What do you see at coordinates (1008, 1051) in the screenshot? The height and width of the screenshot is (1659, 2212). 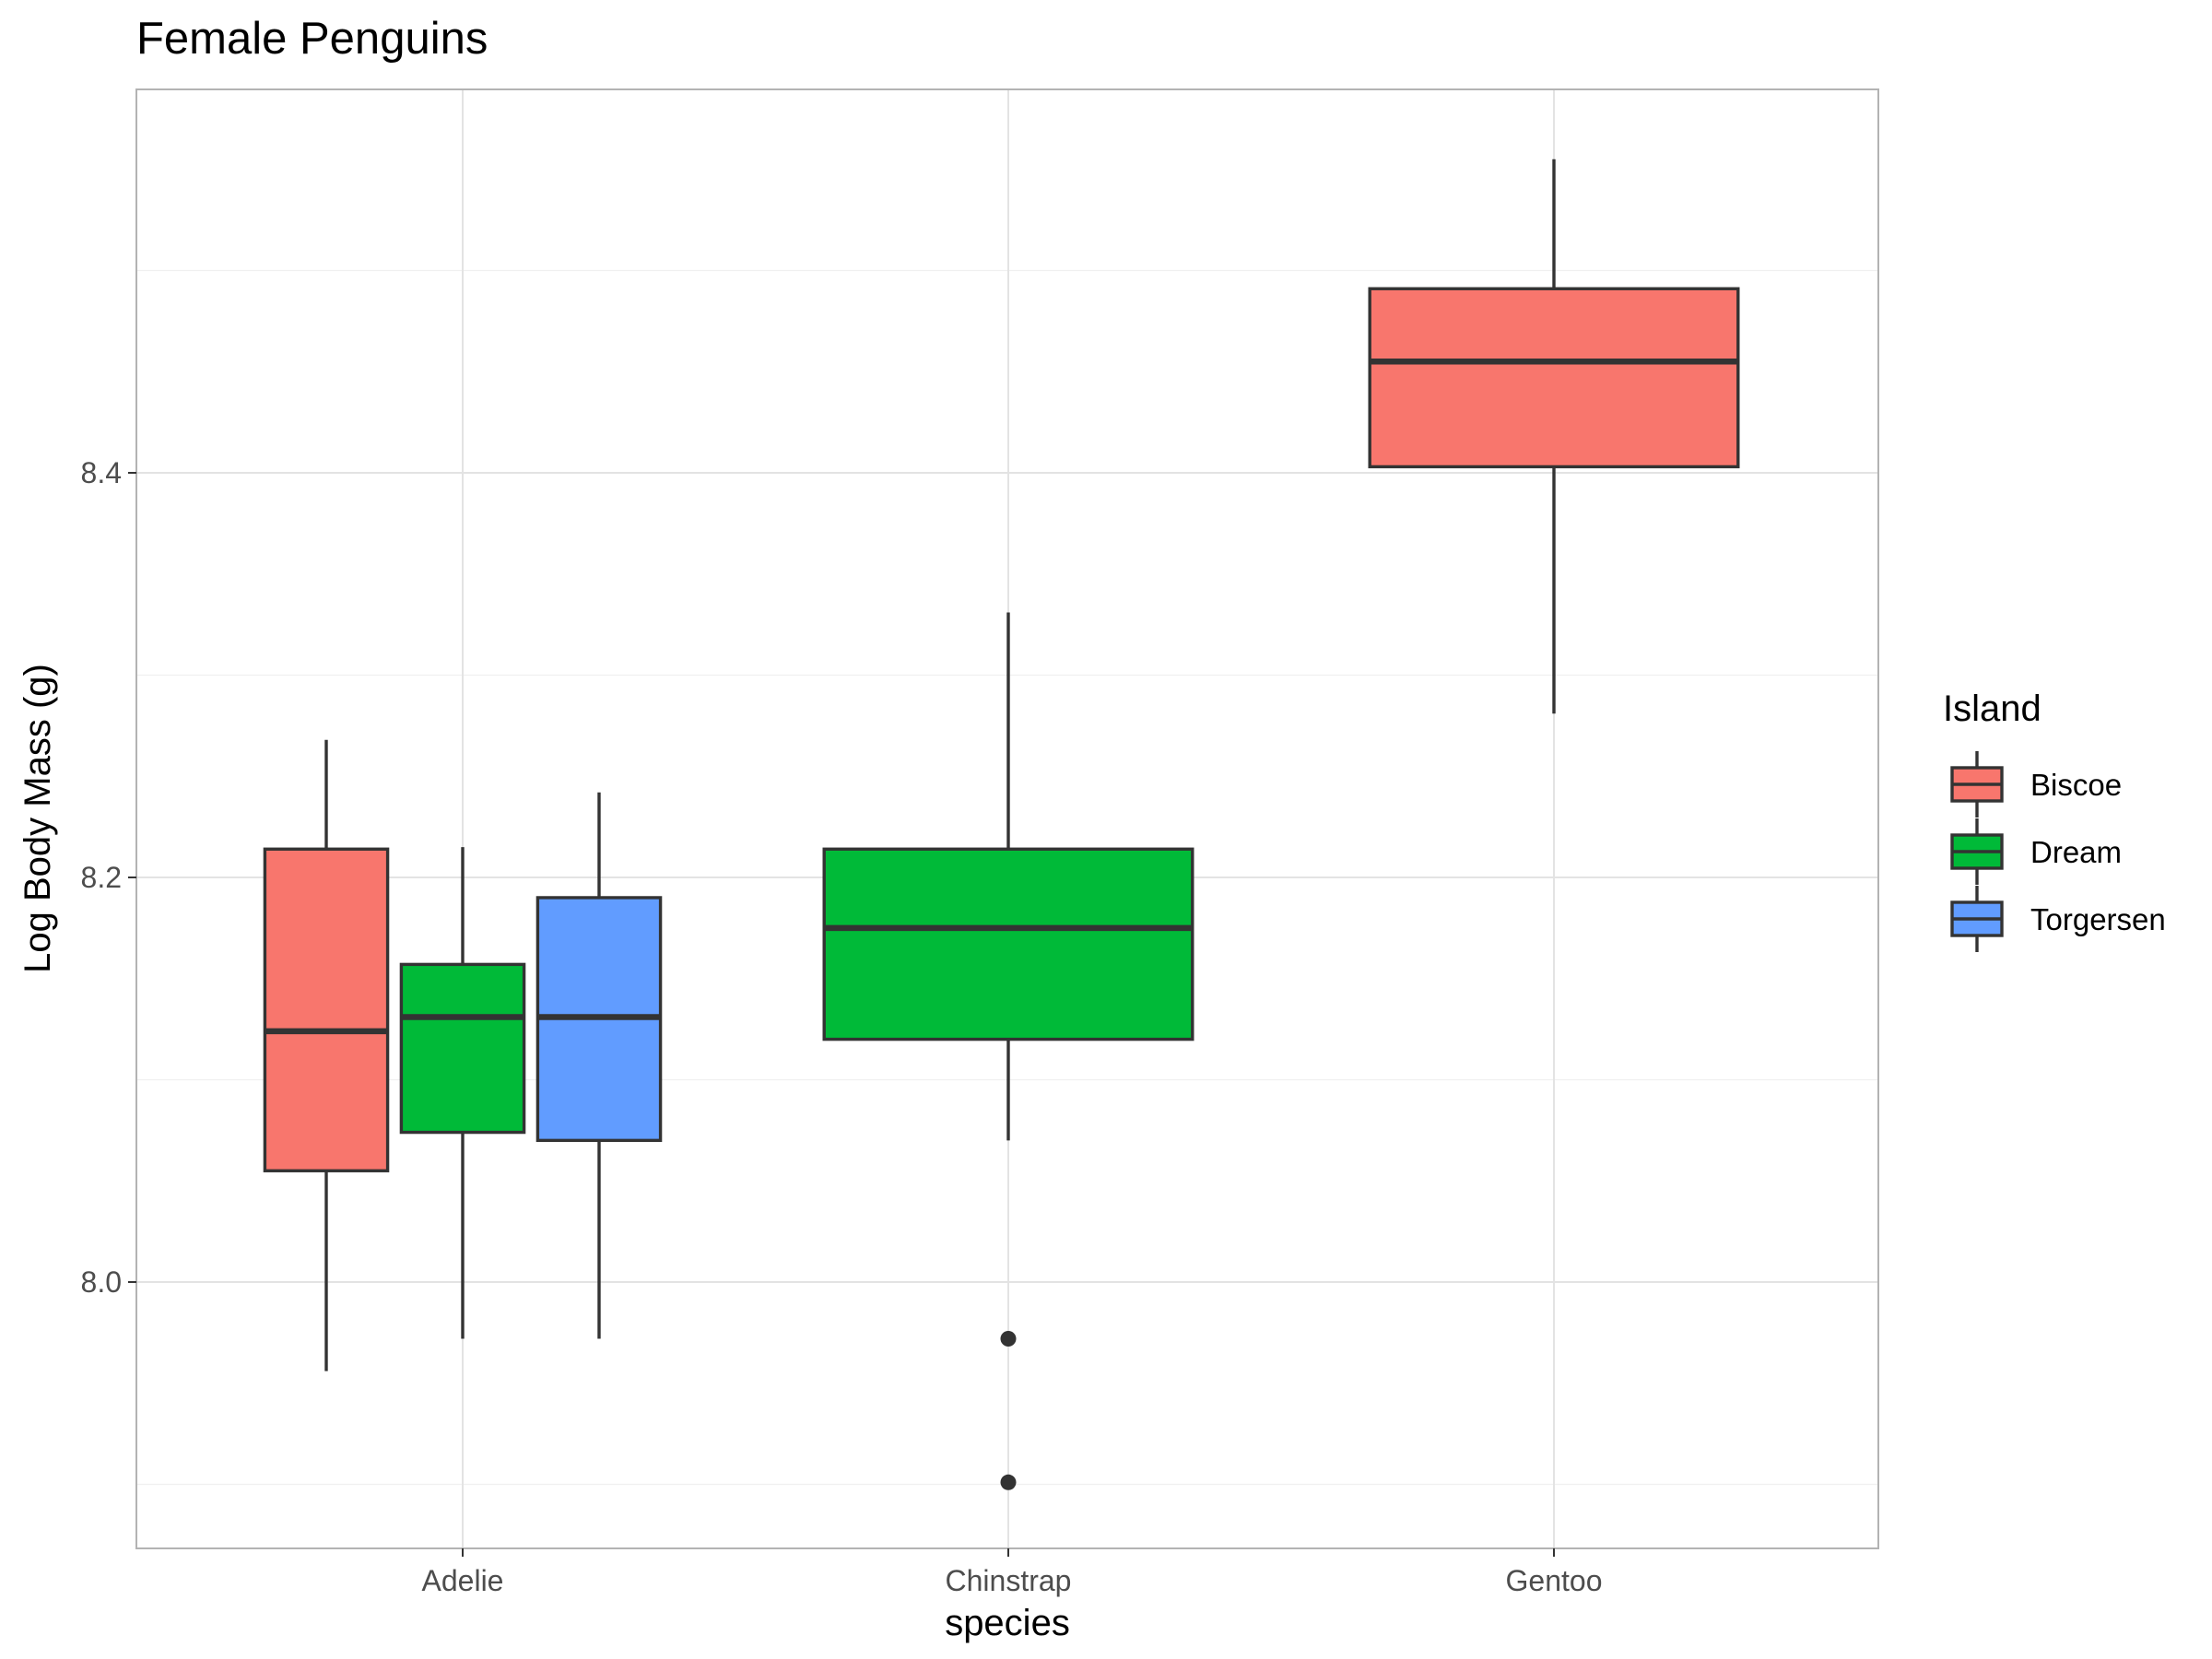 I see `box-chinstrap-dream` at bounding box center [1008, 1051].